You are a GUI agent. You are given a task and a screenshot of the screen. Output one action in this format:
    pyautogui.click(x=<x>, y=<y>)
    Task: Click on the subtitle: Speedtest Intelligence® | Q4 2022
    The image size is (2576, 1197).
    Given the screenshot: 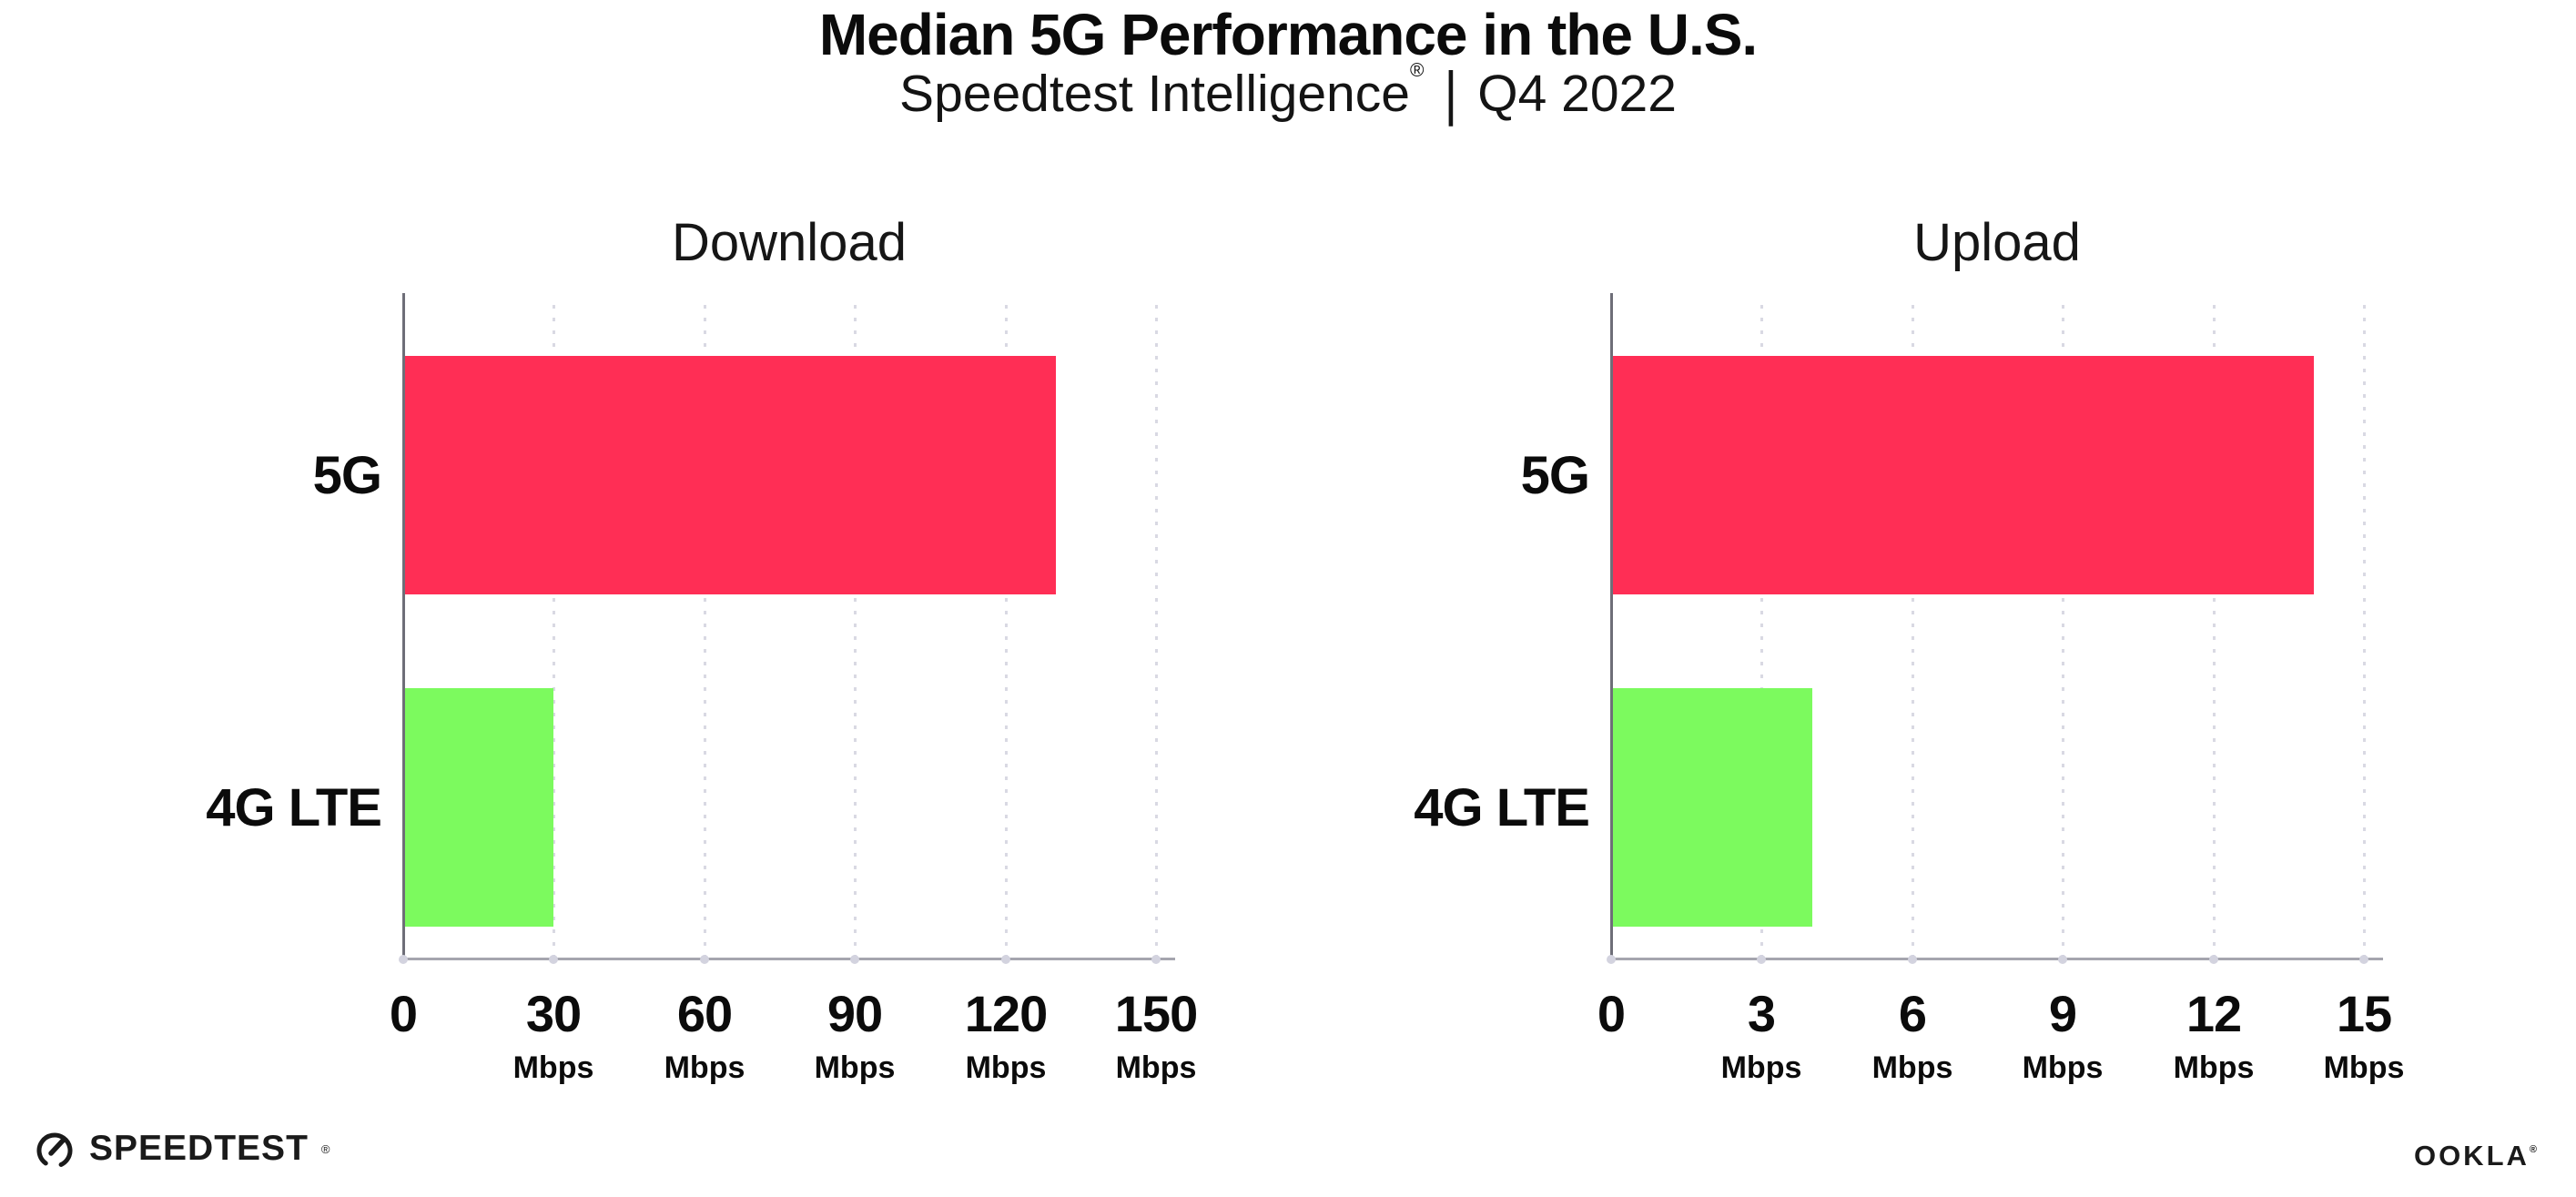 What is the action you would take?
    pyautogui.click(x=1288, y=93)
    